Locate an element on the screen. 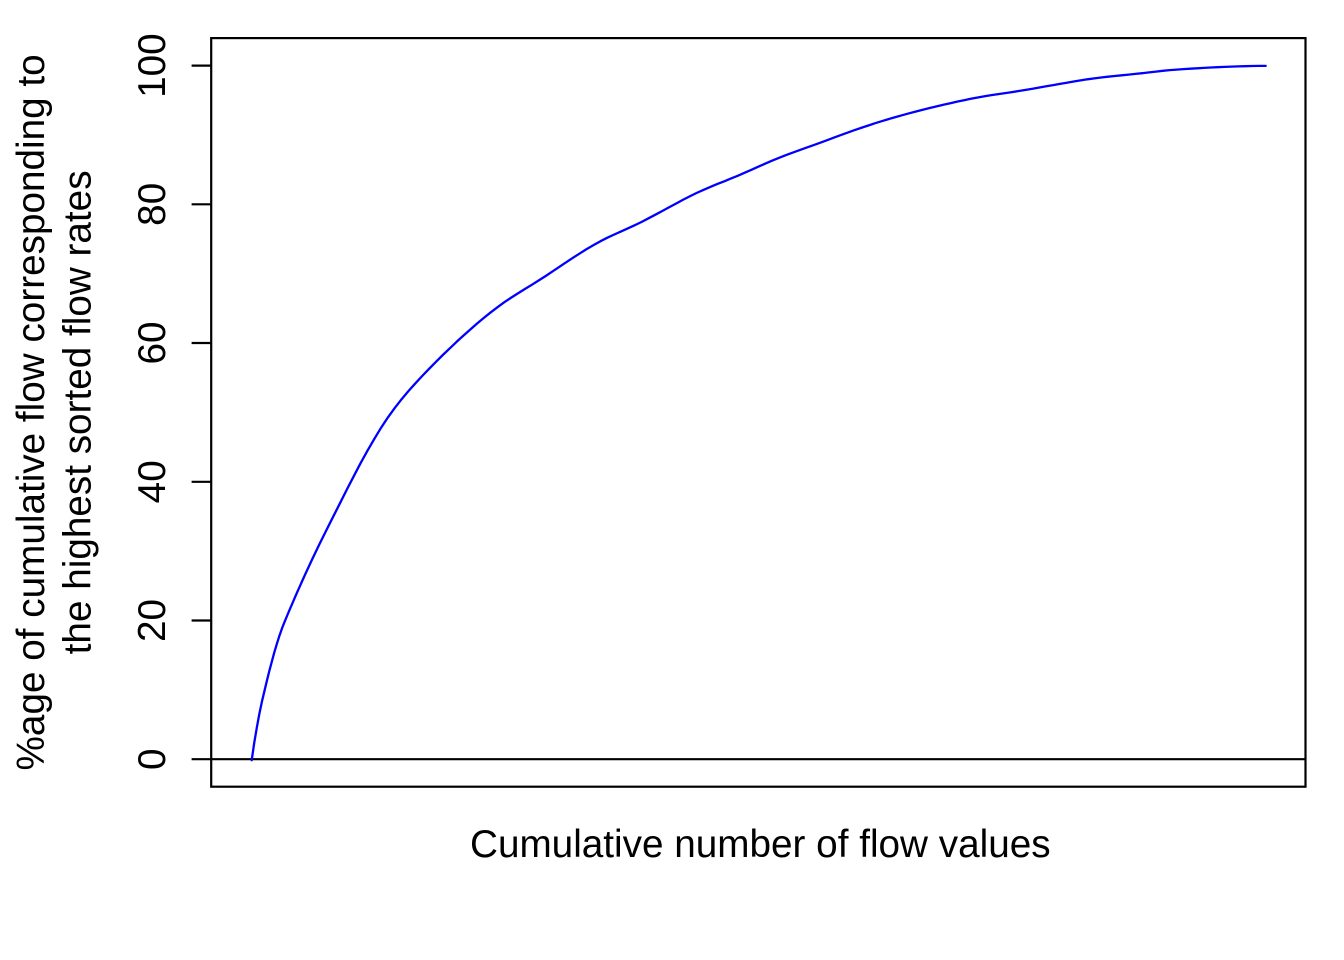  svg-text: 100 is located at coordinates (152, 65).